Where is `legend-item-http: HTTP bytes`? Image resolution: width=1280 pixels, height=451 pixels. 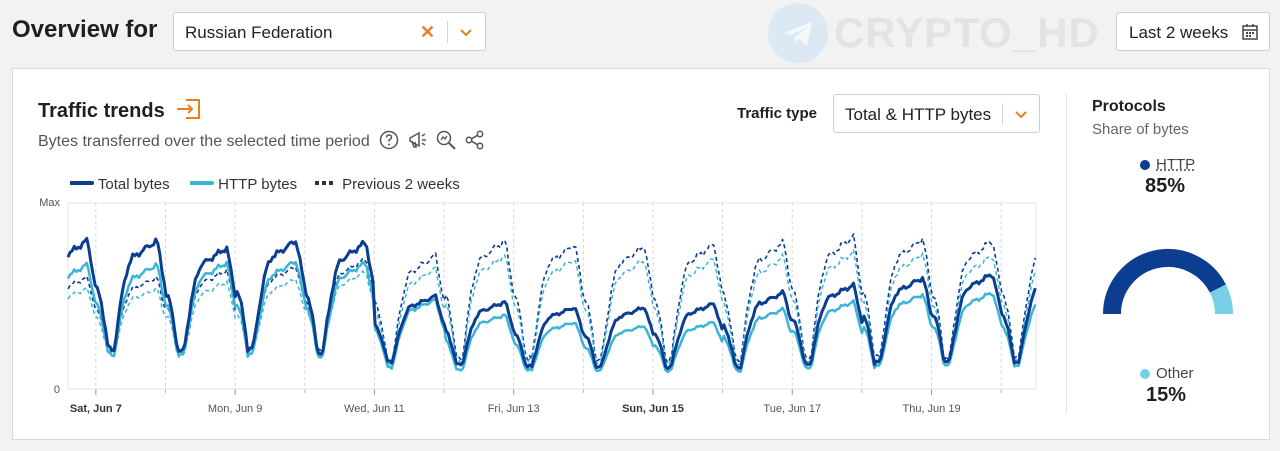
legend-item-http: HTTP bytes is located at coordinates (243, 184).